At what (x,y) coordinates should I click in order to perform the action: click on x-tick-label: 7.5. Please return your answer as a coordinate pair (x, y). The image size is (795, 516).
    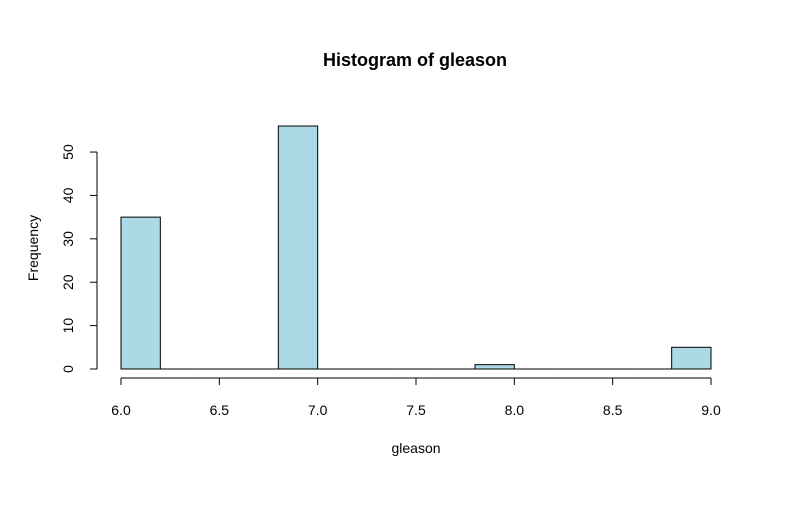
    Looking at the image, I should click on (416, 410).